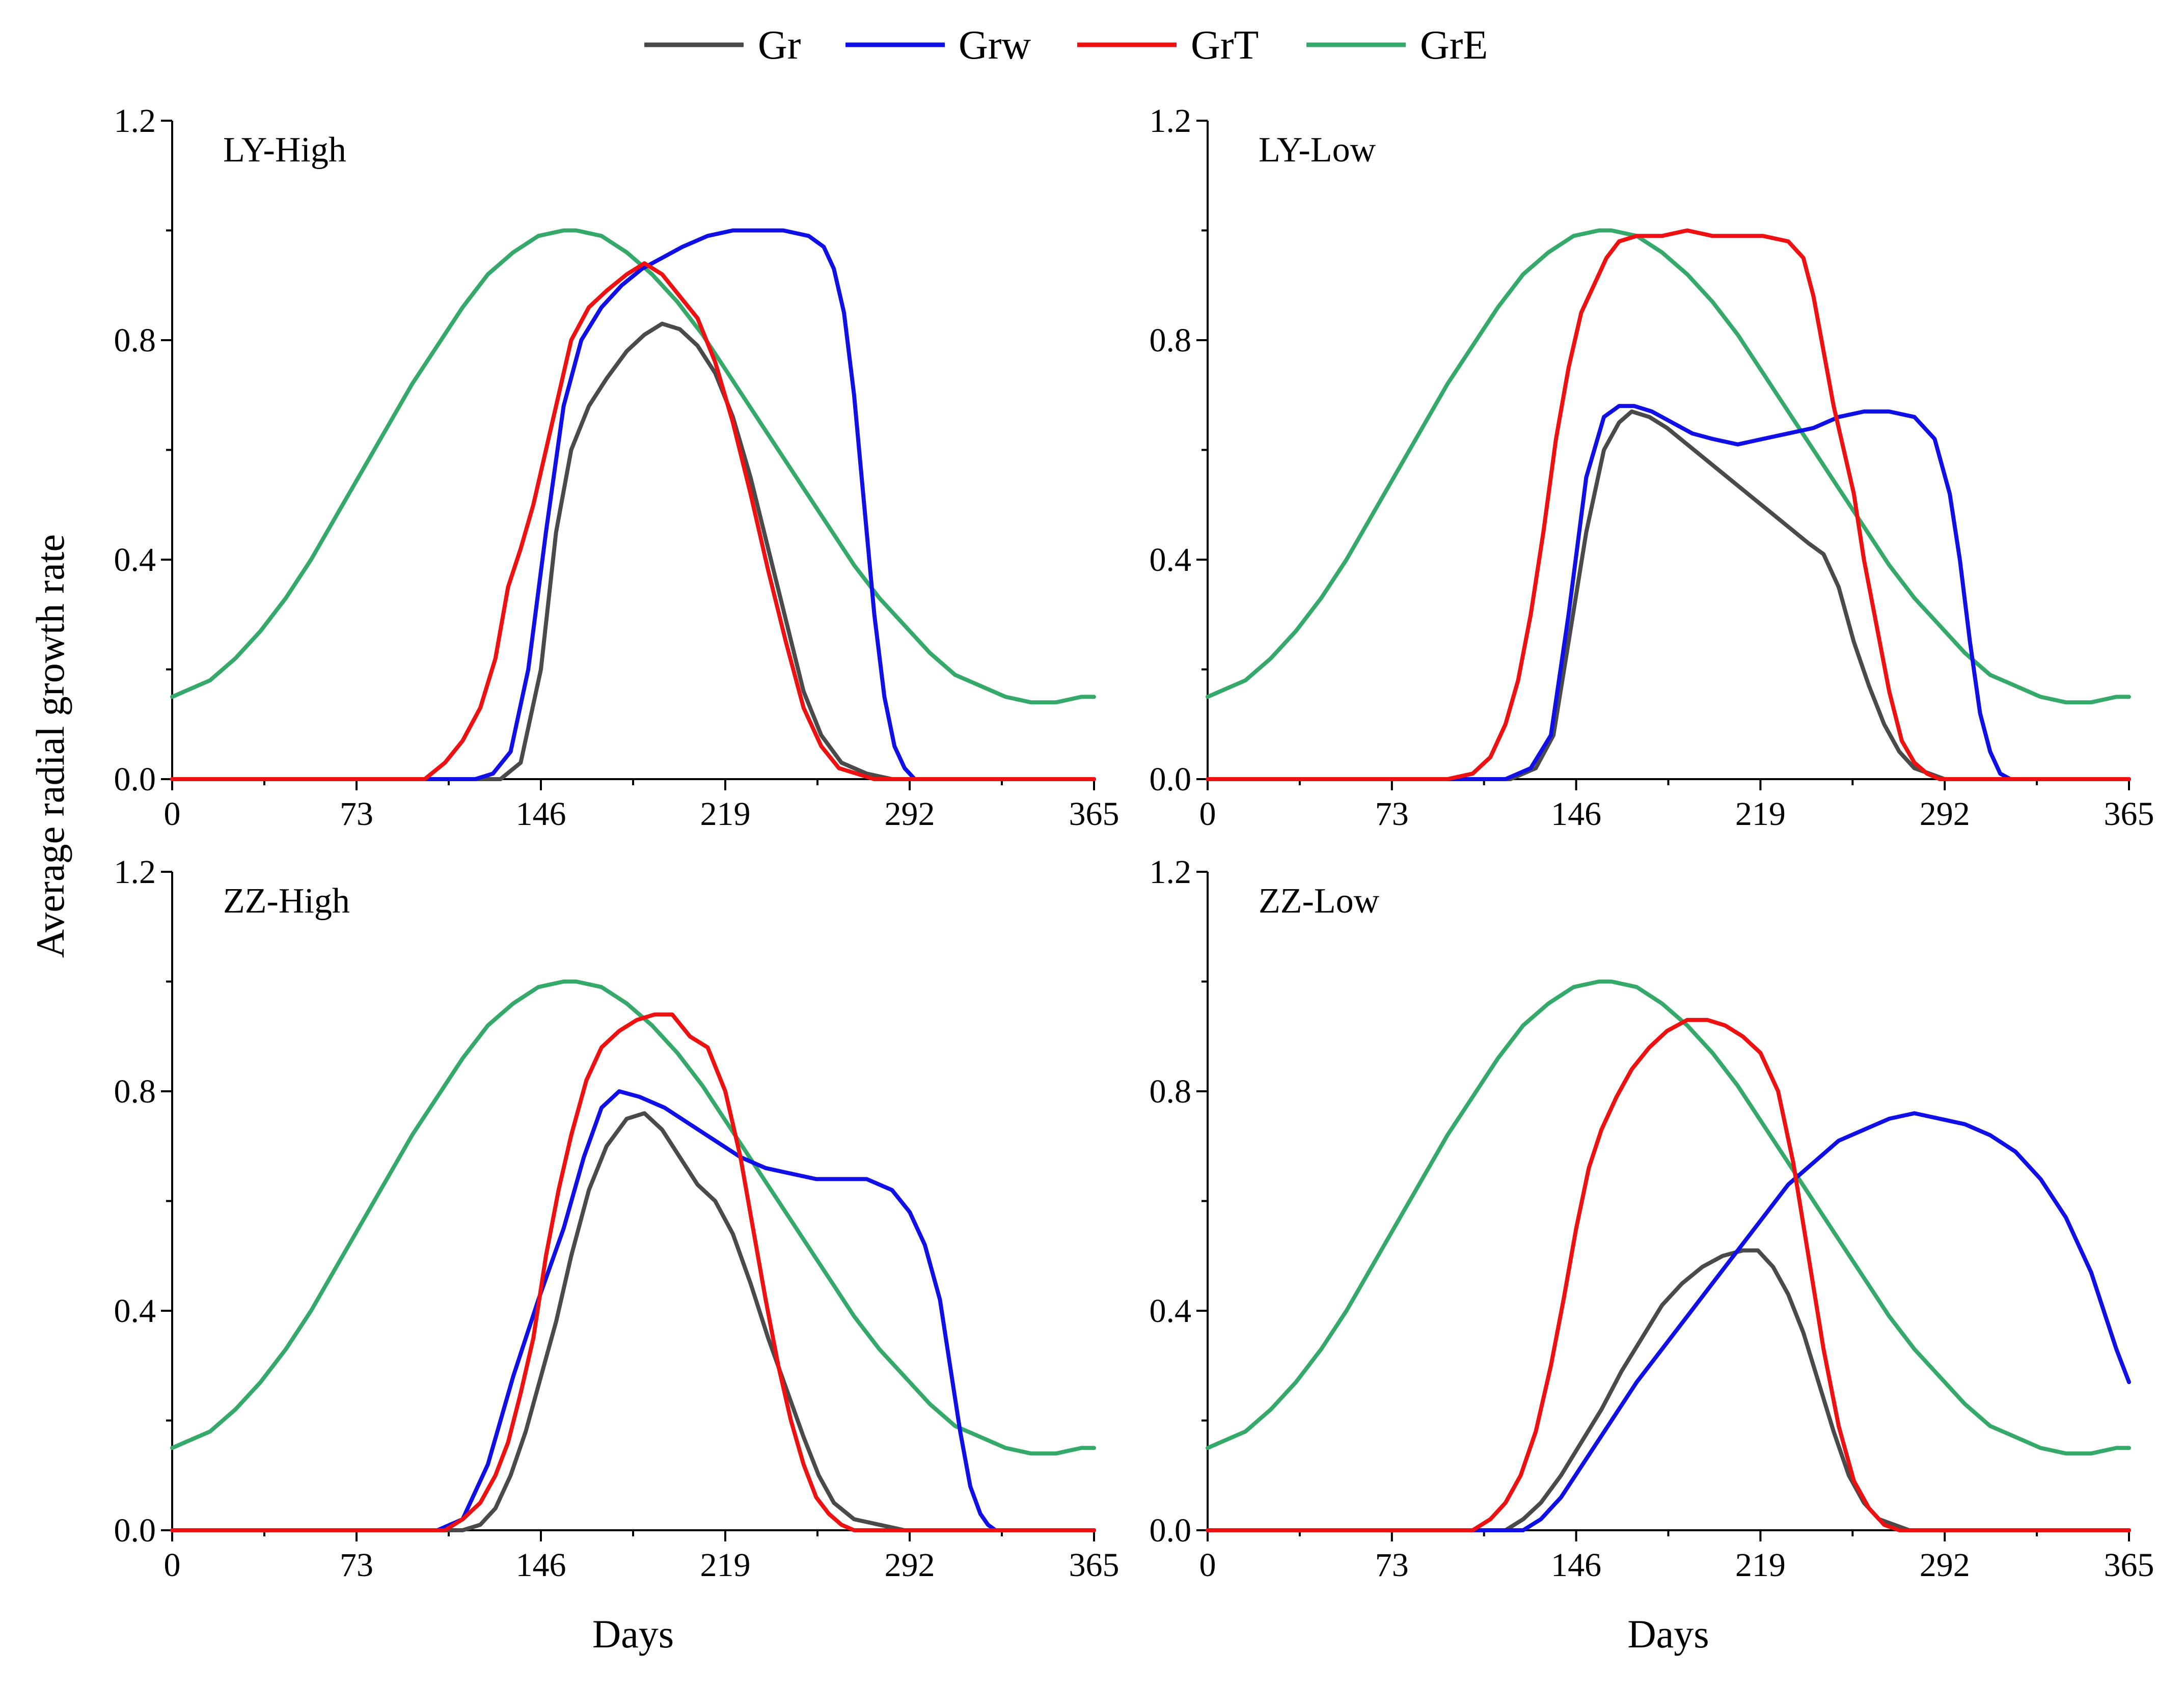 The height and width of the screenshot is (1682, 2184). What do you see at coordinates (995, 45) in the screenshot?
I see `legend-label-grw: Grw` at bounding box center [995, 45].